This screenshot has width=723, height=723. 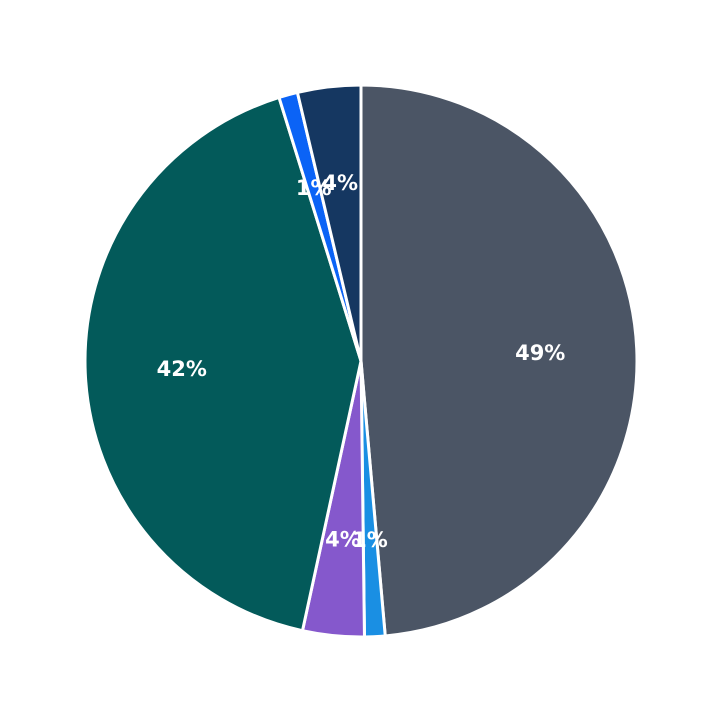 What do you see at coordinates (182, 369) in the screenshot?
I see `pie-label-slice-4: 42%` at bounding box center [182, 369].